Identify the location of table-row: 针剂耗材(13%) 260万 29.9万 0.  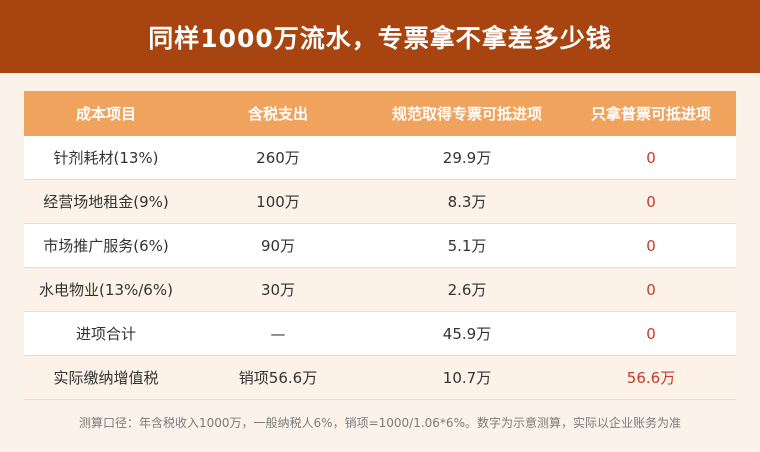
(380, 158).